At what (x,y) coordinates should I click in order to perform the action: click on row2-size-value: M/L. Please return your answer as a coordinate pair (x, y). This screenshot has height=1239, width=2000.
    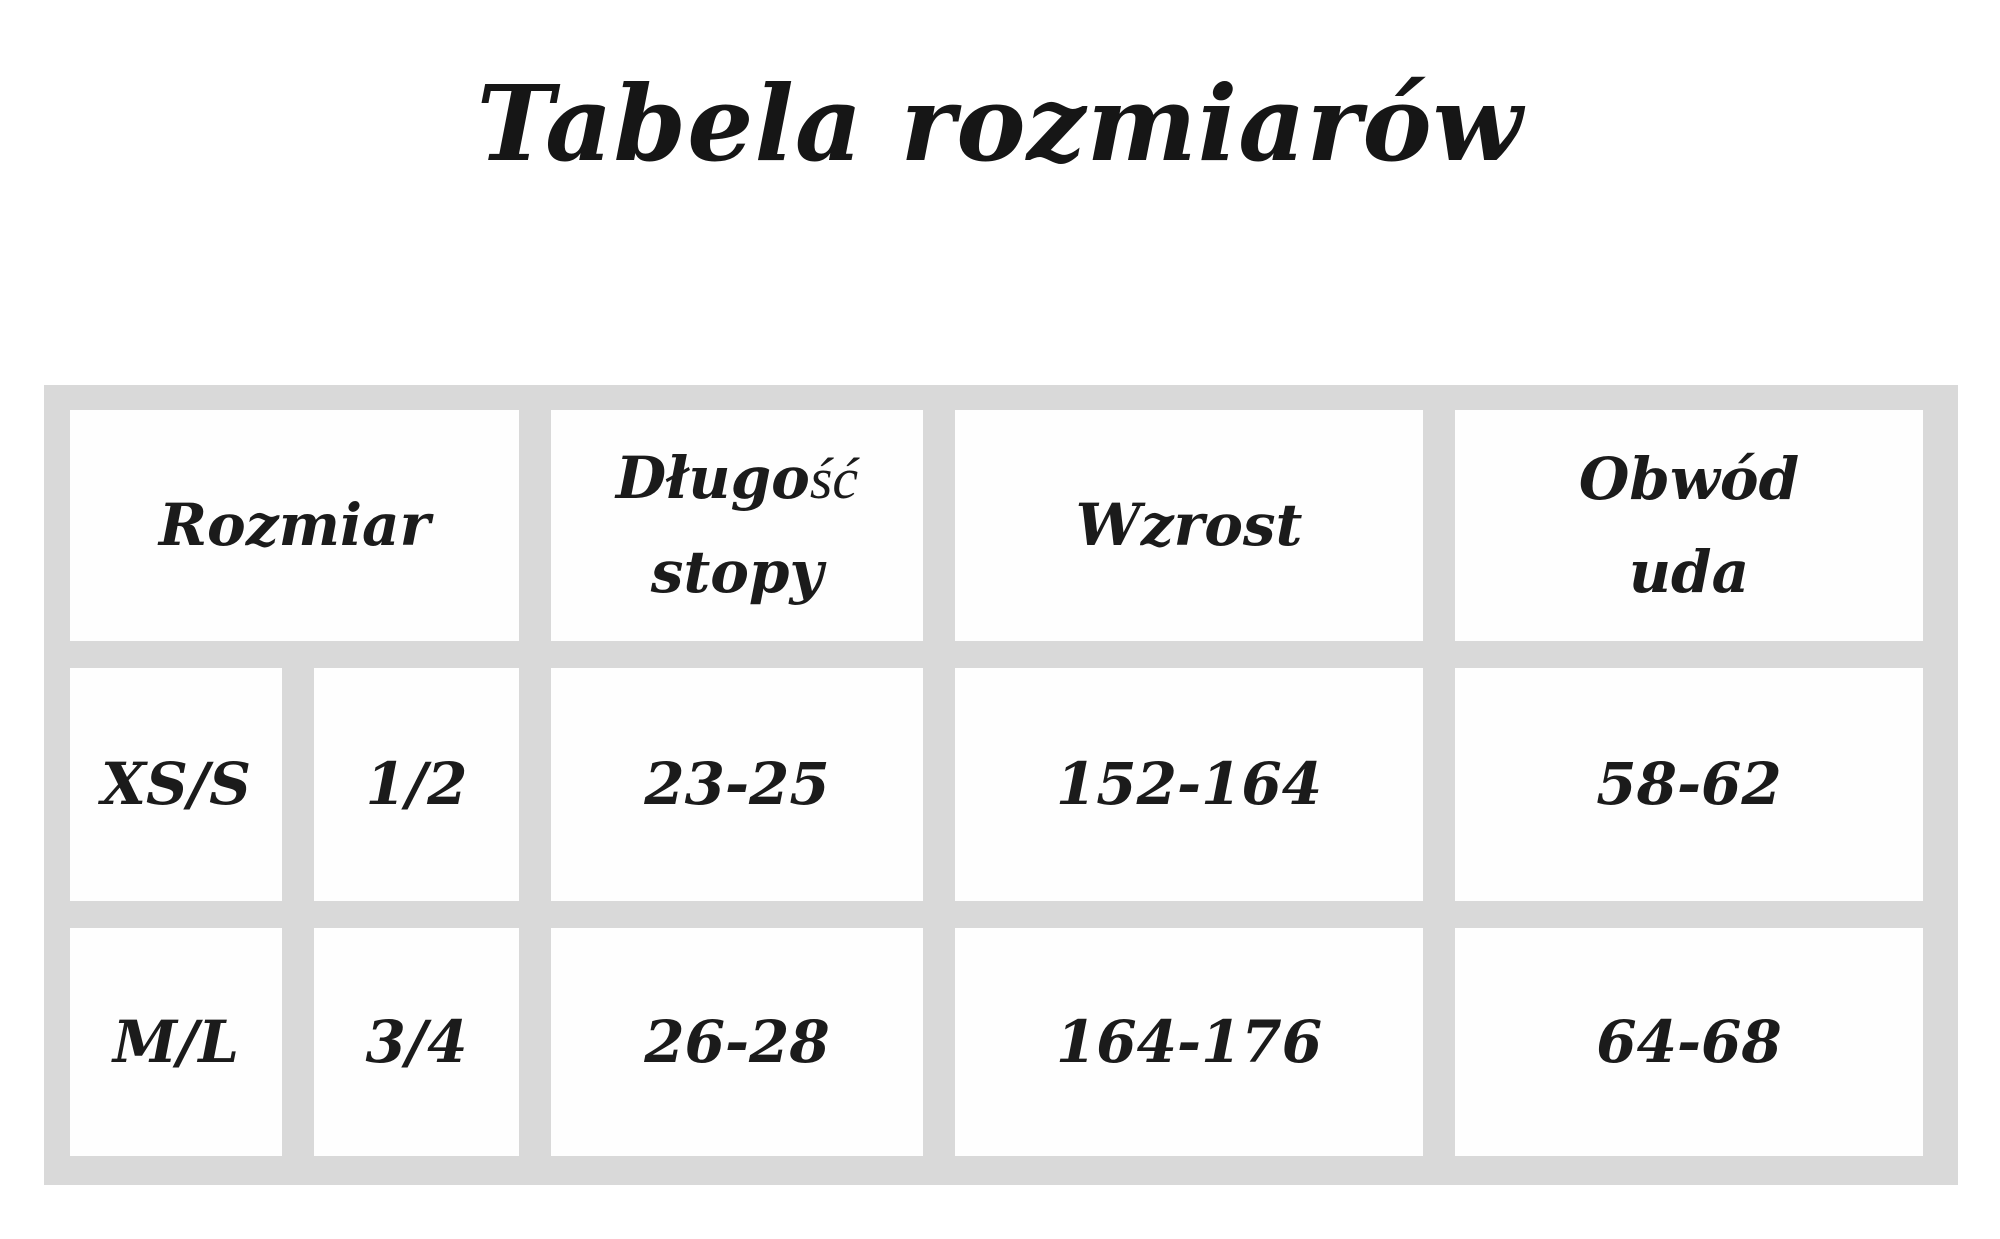
    Looking at the image, I should click on (176, 1041).